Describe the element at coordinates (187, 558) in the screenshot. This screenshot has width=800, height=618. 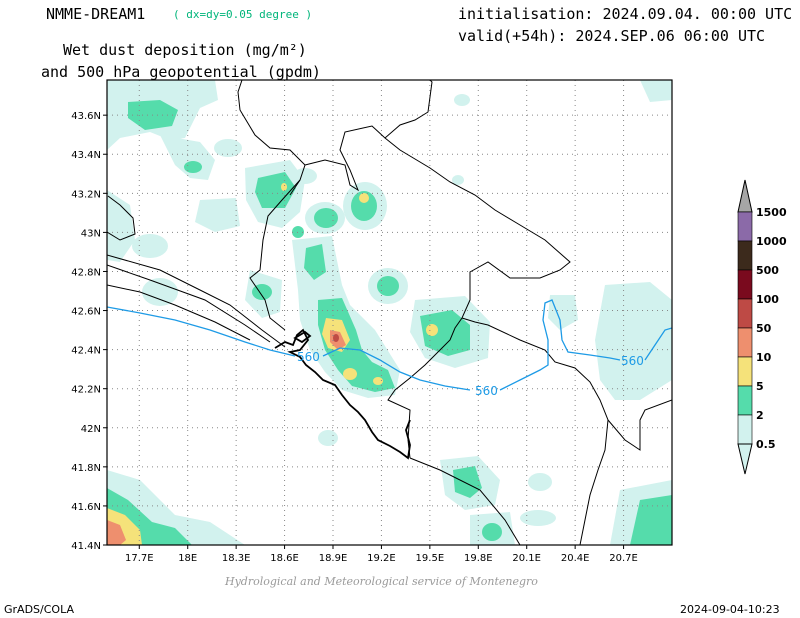
I see `lon-tick-label: 18E` at that location.